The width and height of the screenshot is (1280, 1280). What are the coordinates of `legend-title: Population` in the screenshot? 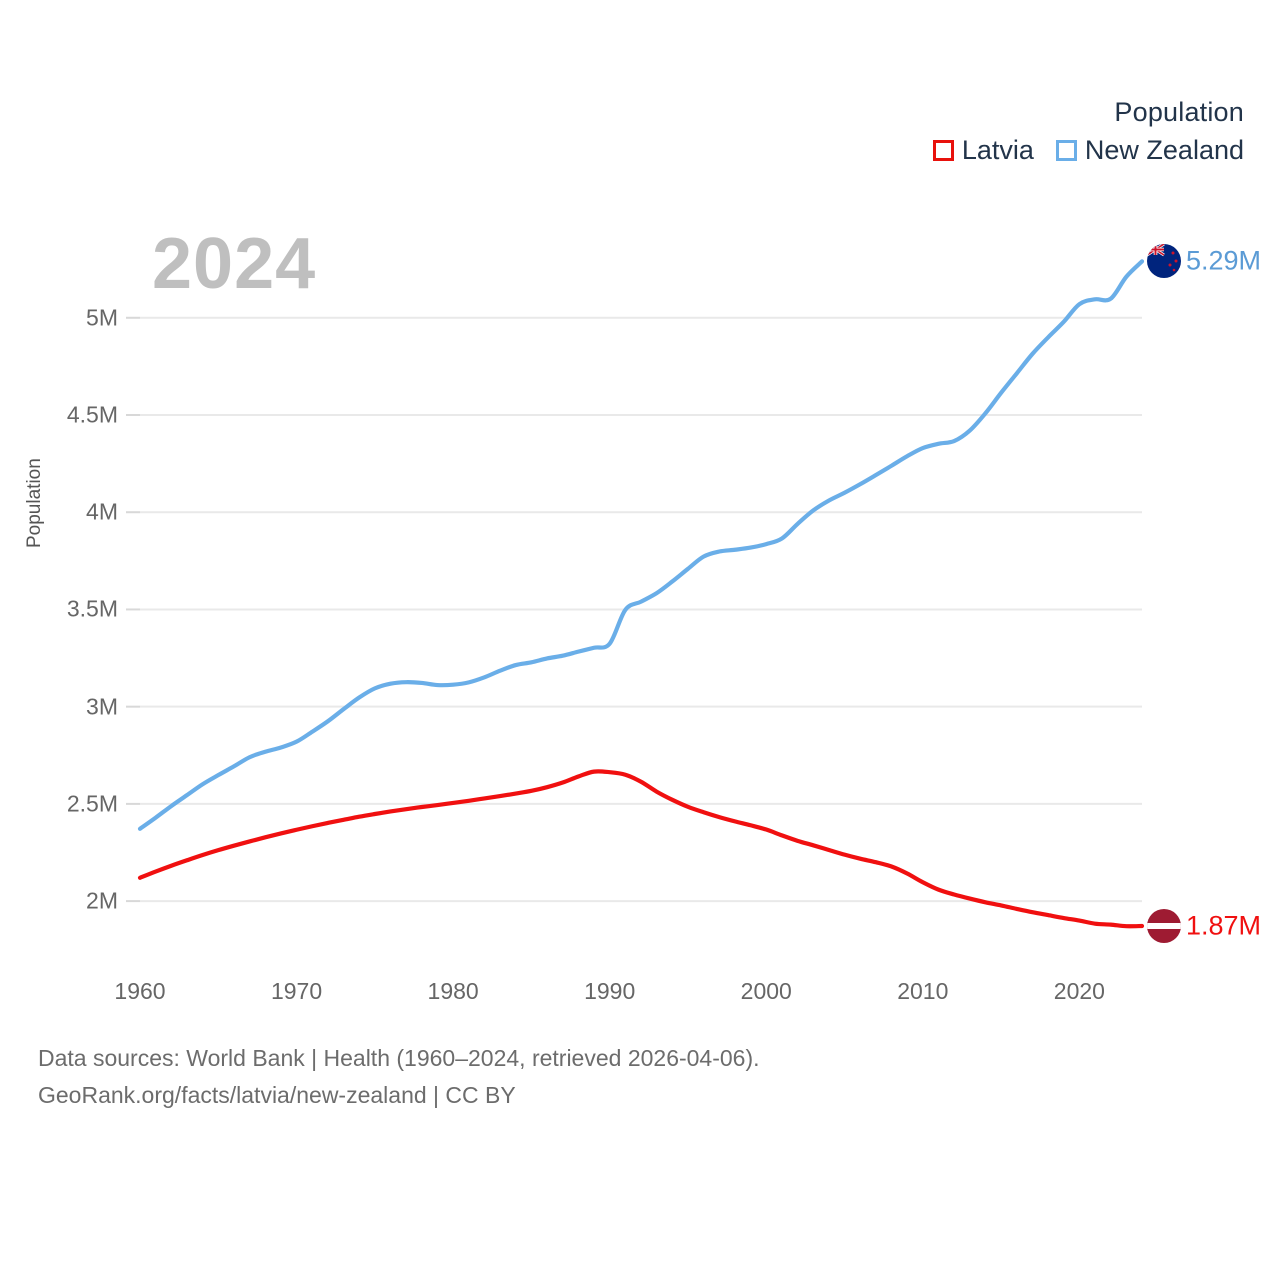 It's located at (1179, 112).